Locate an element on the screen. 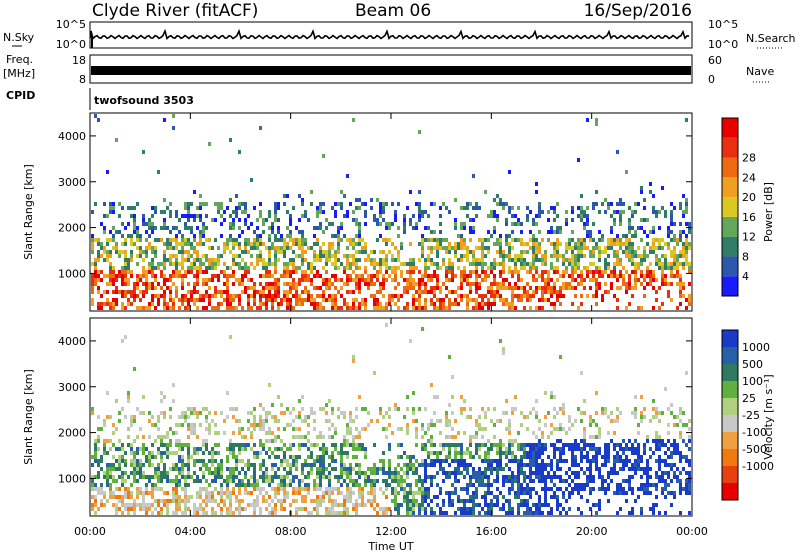  colorbar-segment is located at coordinates (730, 167).